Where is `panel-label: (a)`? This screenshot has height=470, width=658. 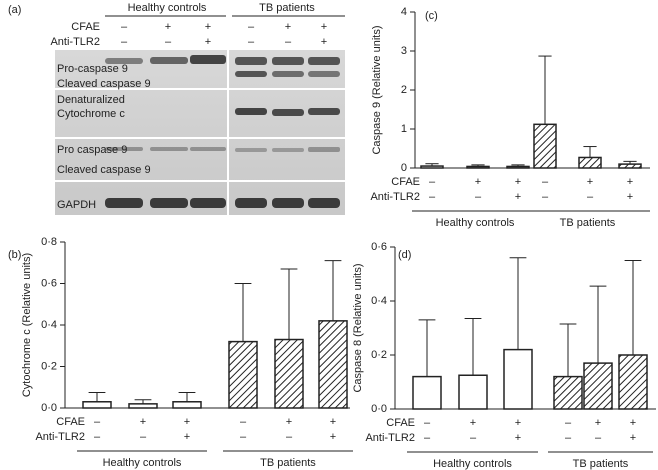 panel-label: (a) is located at coordinates (14, 10).